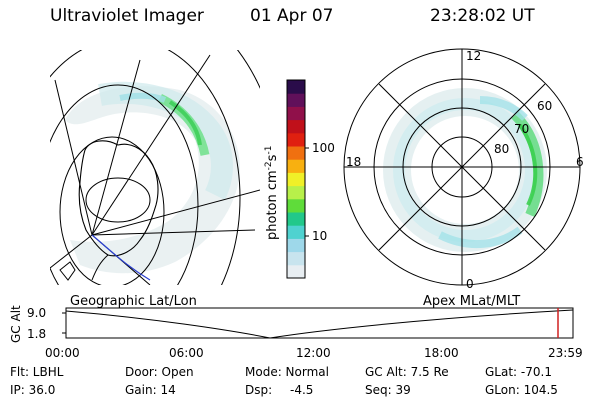 This screenshot has height=400, width=600. I want to click on mlat-label-80: 80, so click(501, 149).